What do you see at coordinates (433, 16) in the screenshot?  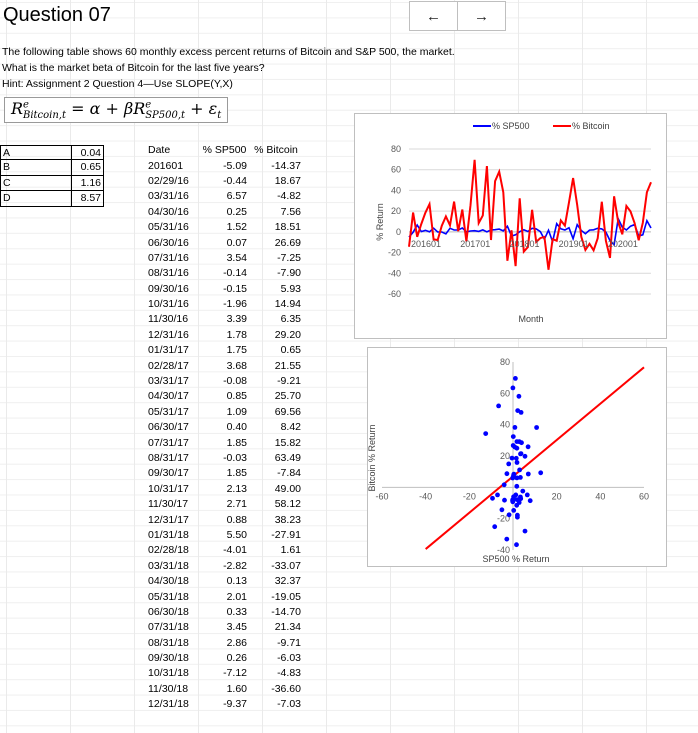 I see `back-button: ←` at bounding box center [433, 16].